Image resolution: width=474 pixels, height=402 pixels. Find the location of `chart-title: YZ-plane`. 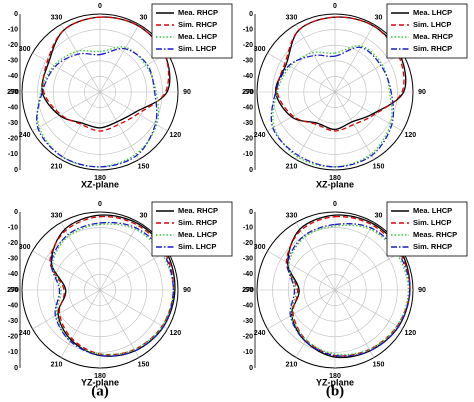

chart-title: YZ-plane is located at coordinates (335, 382).